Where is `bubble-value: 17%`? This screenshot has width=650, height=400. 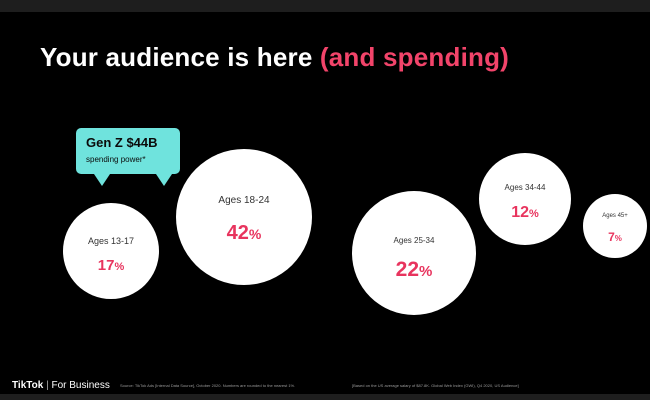 bubble-value: 17% is located at coordinates (111, 265).